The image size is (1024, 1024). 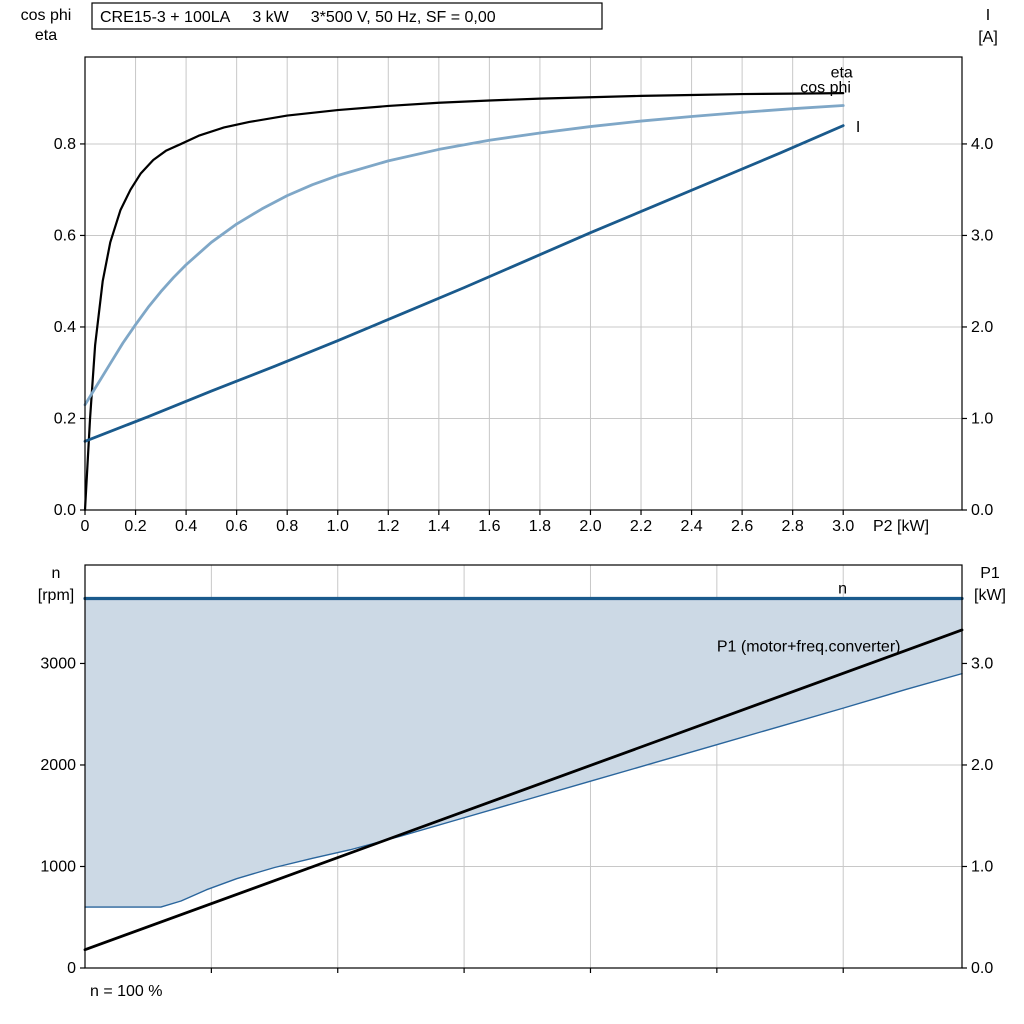 I want to click on right-axis-corner-label: I, so click(x=988, y=15).